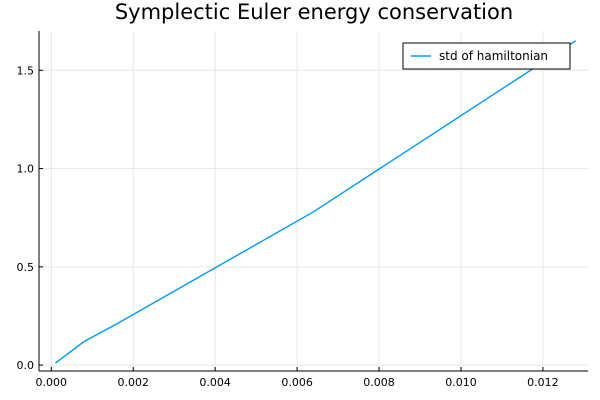  Describe the element at coordinates (52, 382) in the screenshot. I see `x-tick-label-0: 0.000` at that location.